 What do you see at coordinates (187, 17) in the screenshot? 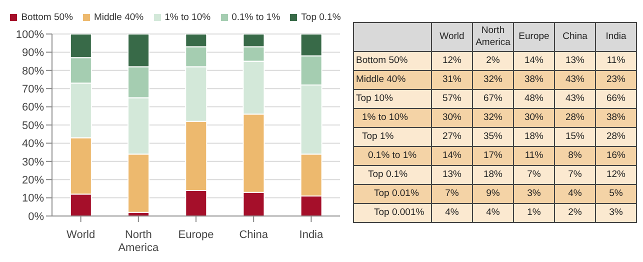
I see `legend-label: 1% to 10%` at bounding box center [187, 17].